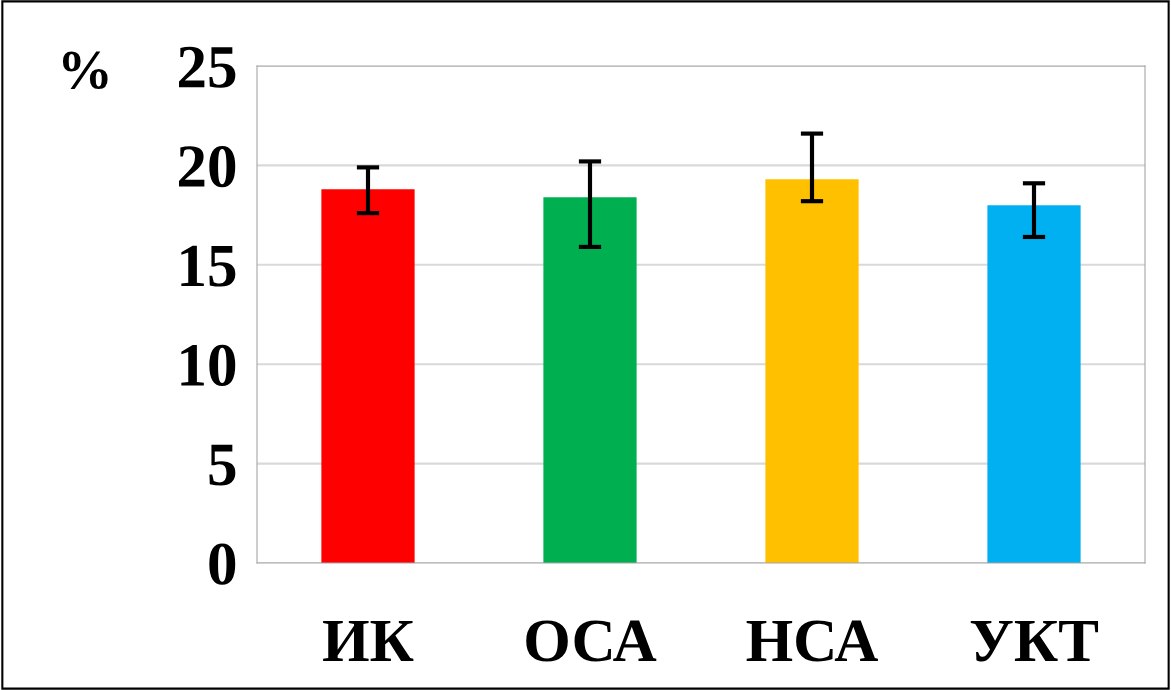 The width and height of the screenshot is (1171, 690). Describe the element at coordinates (207, 67) in the screenshot. I see `y-tick-label: 25` at that location.